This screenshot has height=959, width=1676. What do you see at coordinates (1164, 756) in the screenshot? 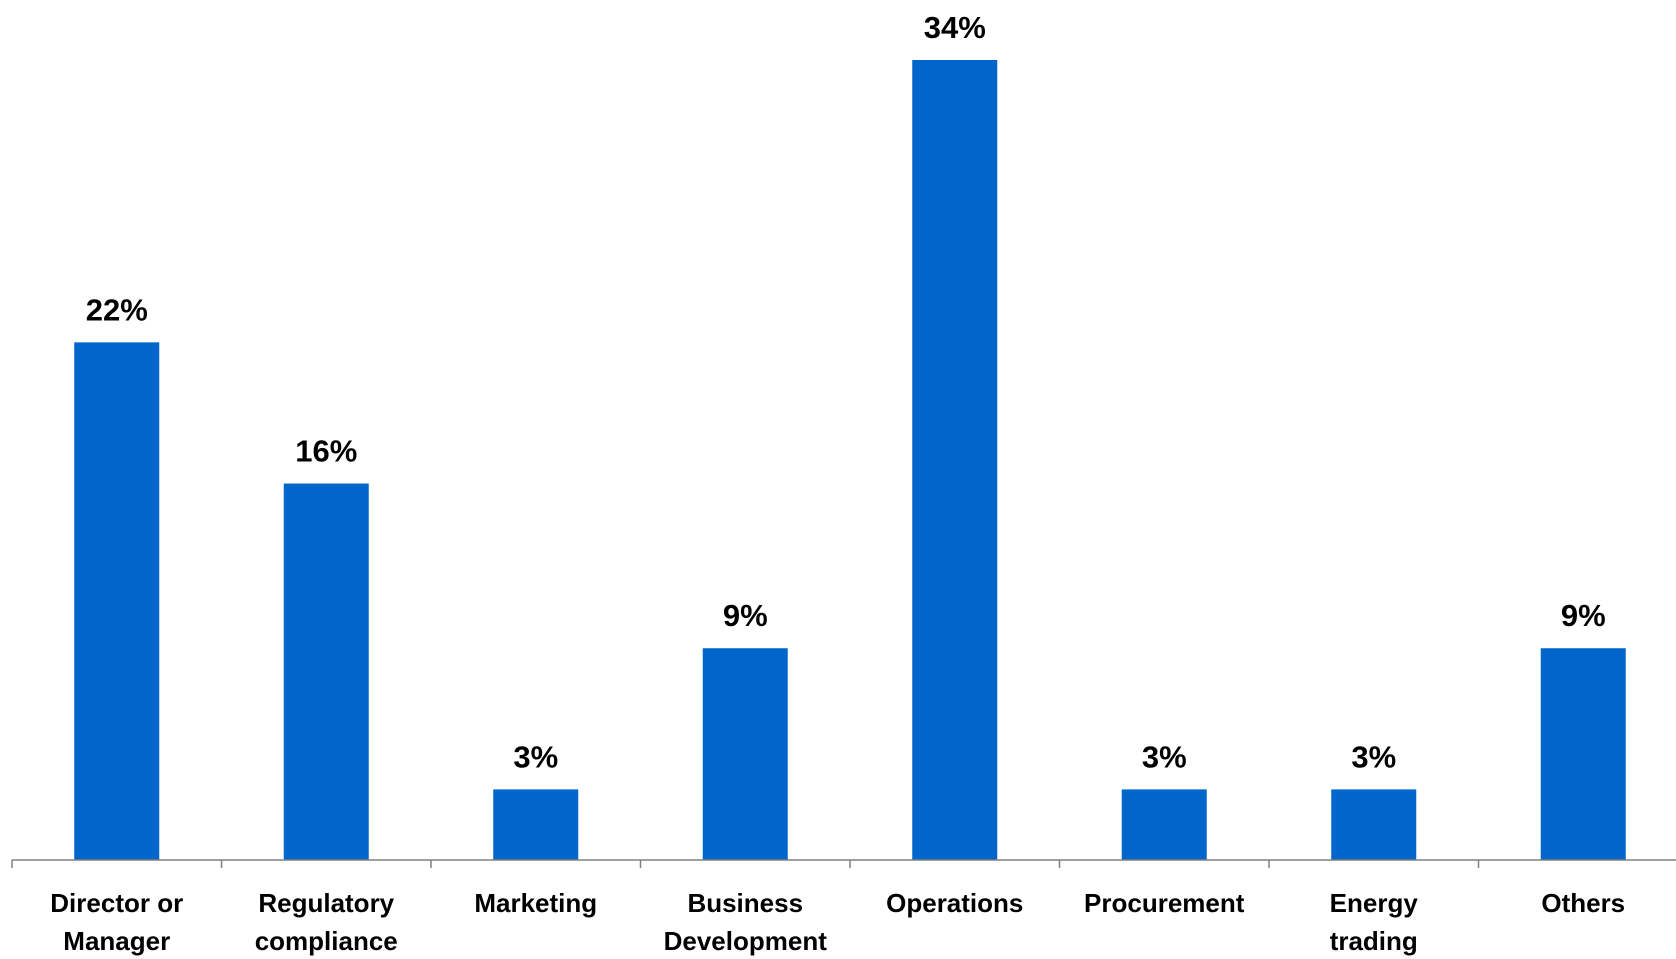
I see `data-label-5: 3%` at bounding box center [1164, 756].